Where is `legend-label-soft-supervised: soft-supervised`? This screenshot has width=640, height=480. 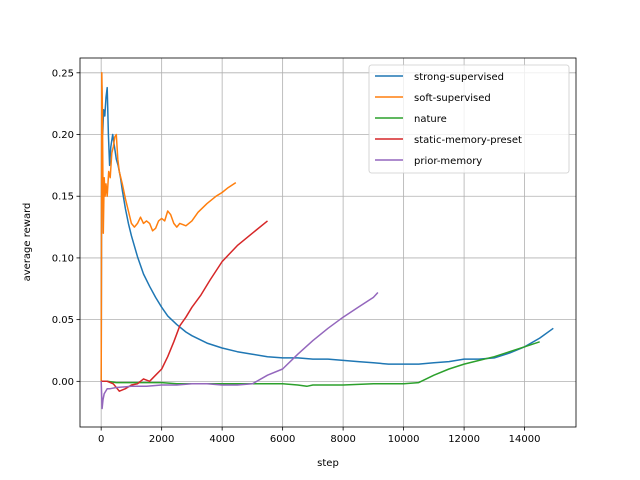
legend-label-soft-supervised: soft-supervised is located at coordinates (452, 98).